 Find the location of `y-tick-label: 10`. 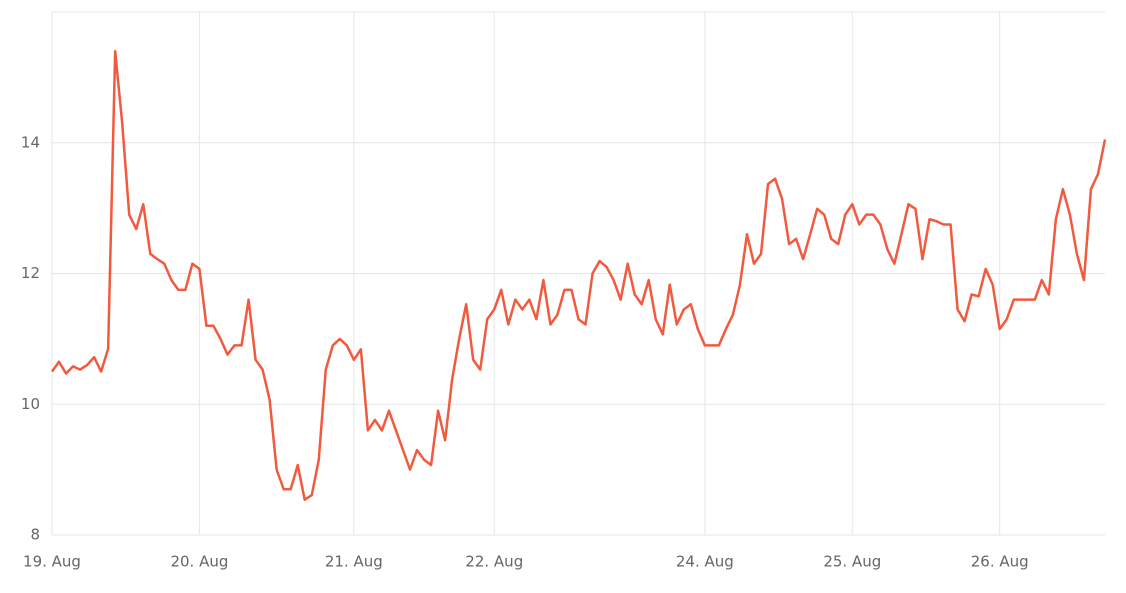

y-tick-label: 10 is located at coordinates (30, 404).